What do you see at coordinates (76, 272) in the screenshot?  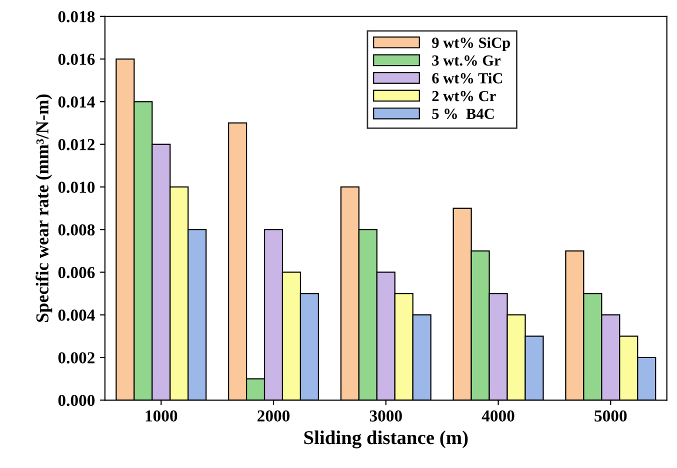 I see `y-tick-label: 0.006` at bounding box center [76, 272].